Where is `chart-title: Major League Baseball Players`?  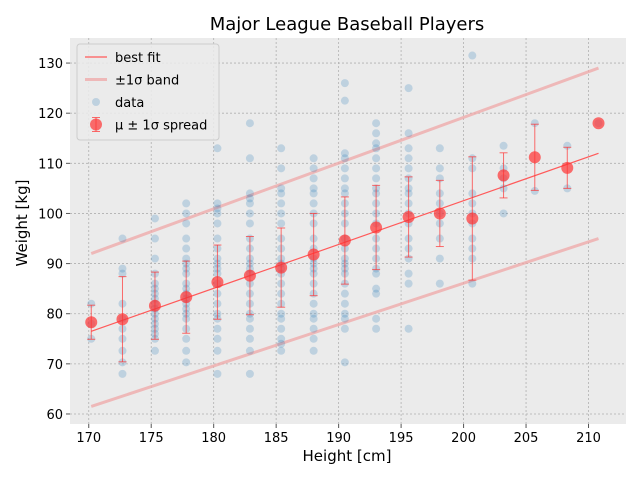
chart-title: Major League Baseball Players is located at coordinates (347, 24).